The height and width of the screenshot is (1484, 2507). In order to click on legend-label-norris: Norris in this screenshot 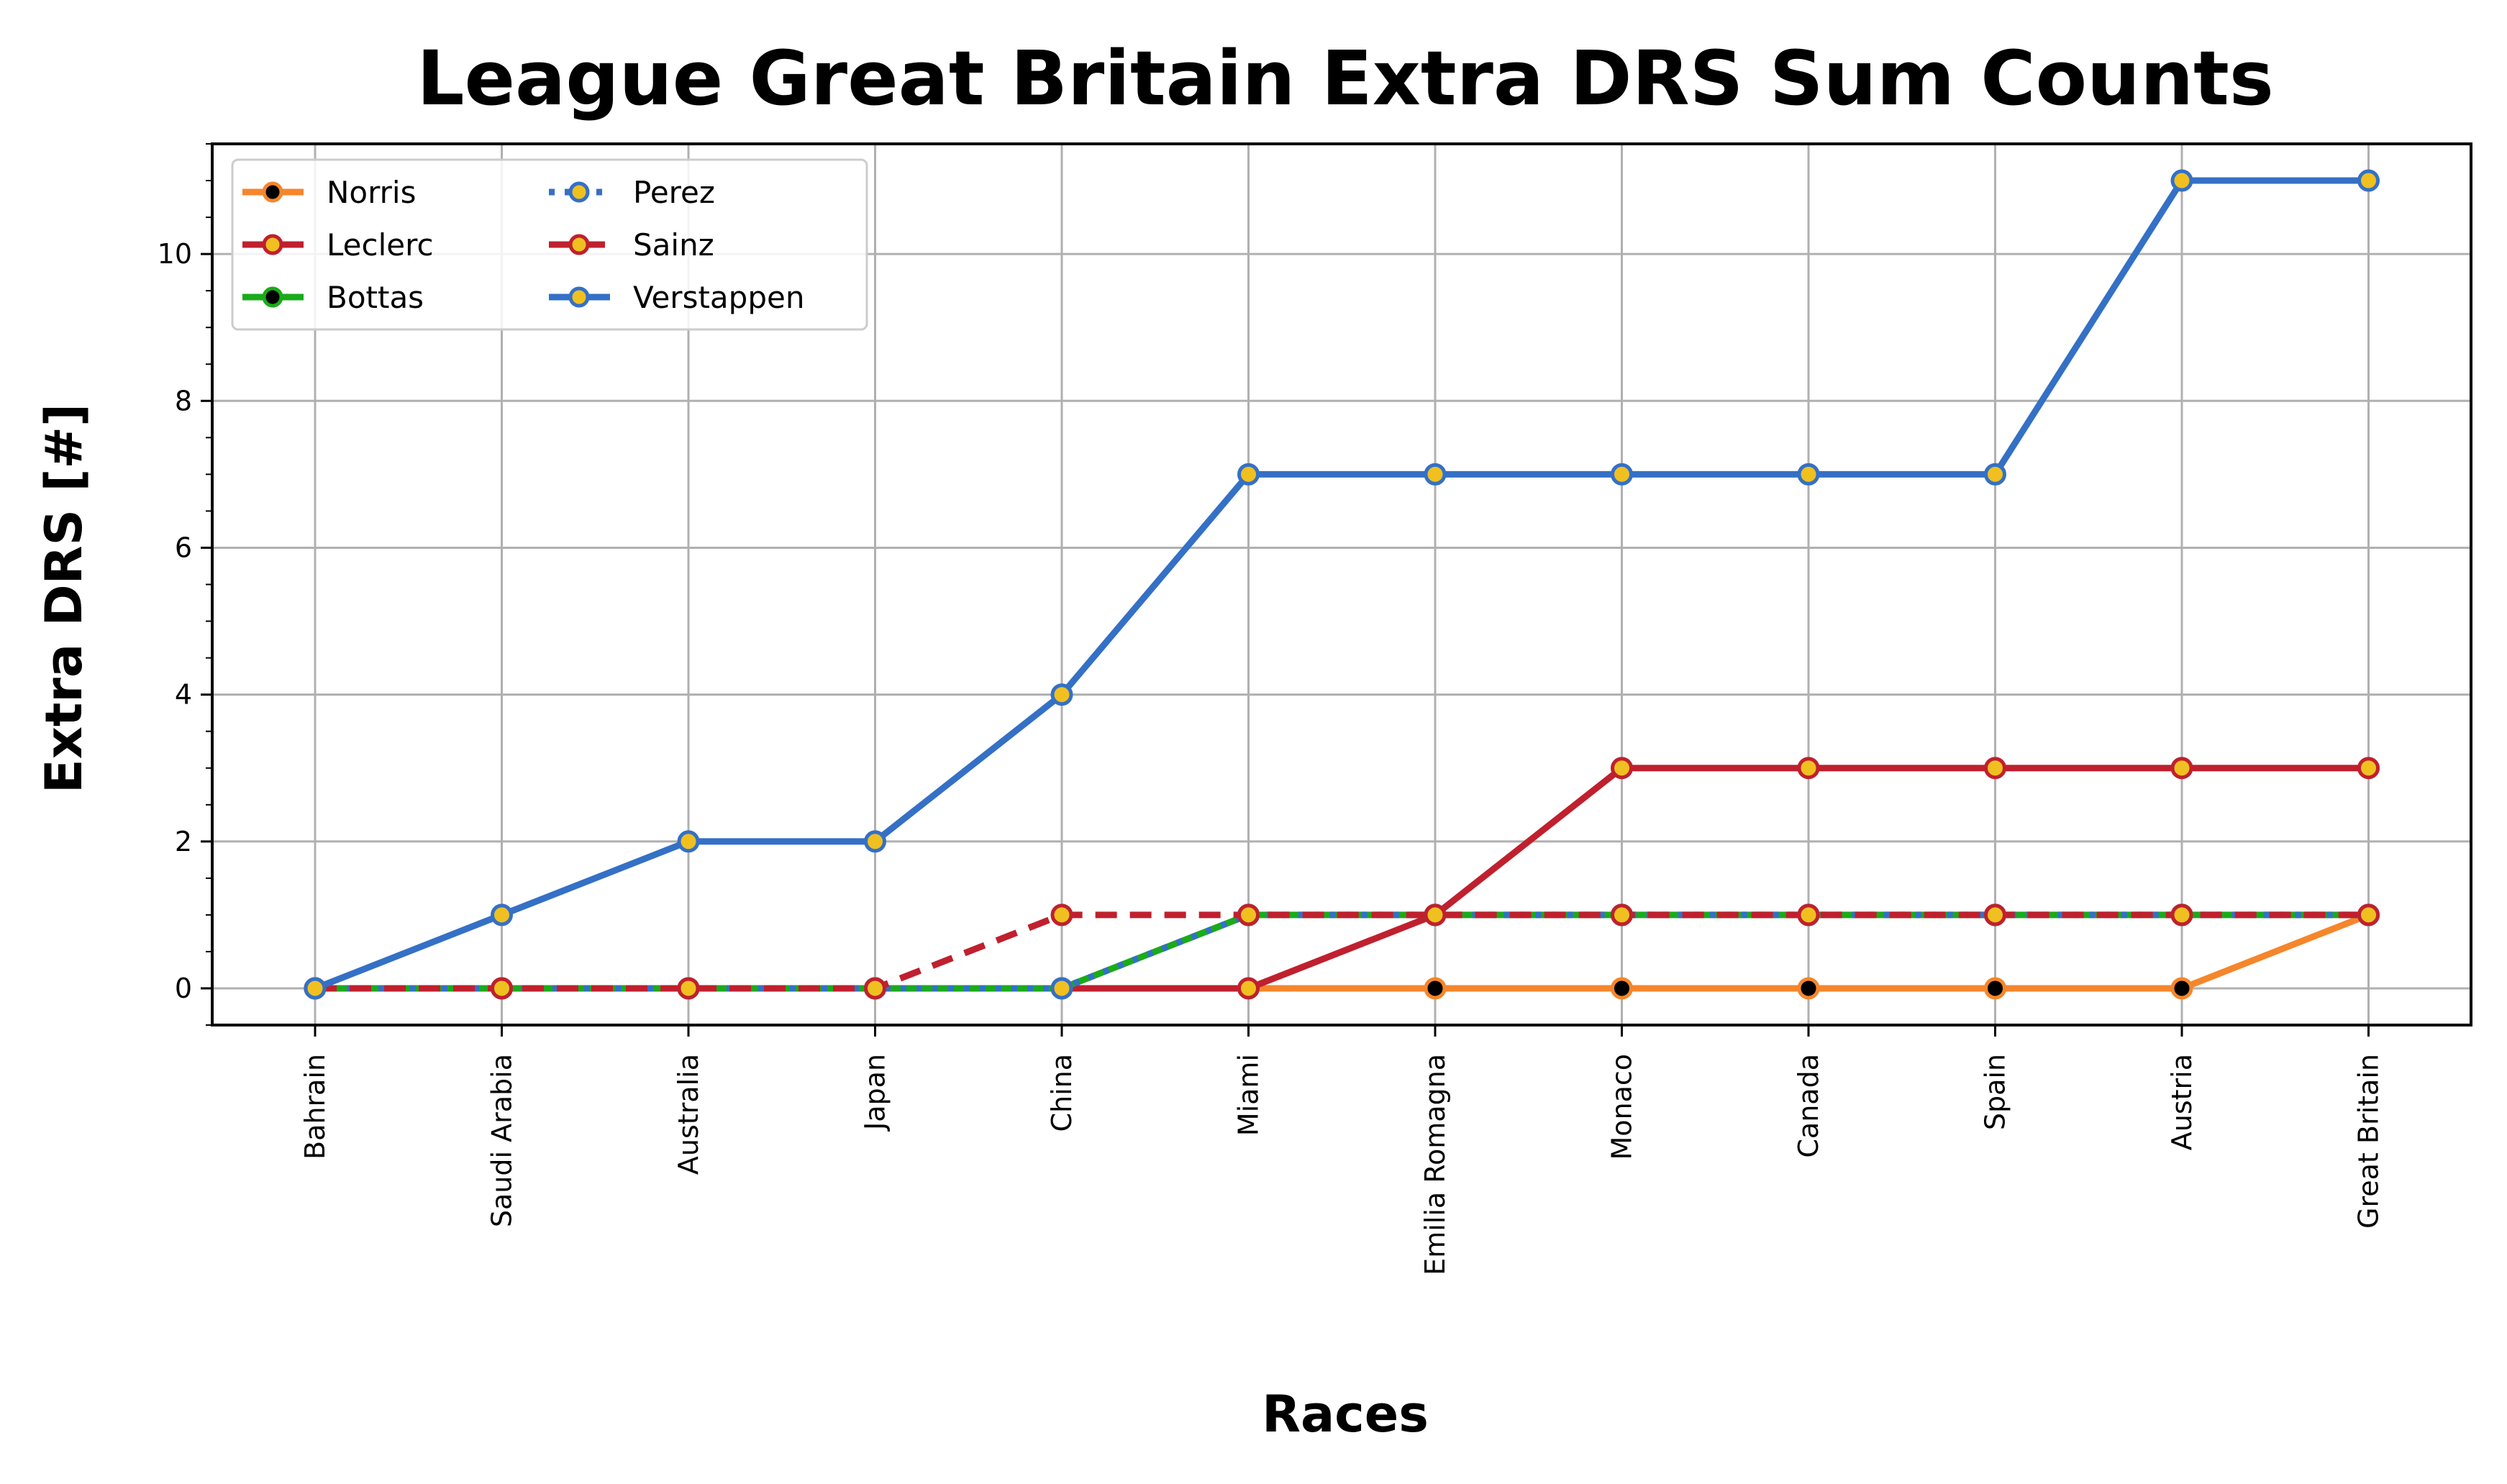, I will do `click(371, 192)`.